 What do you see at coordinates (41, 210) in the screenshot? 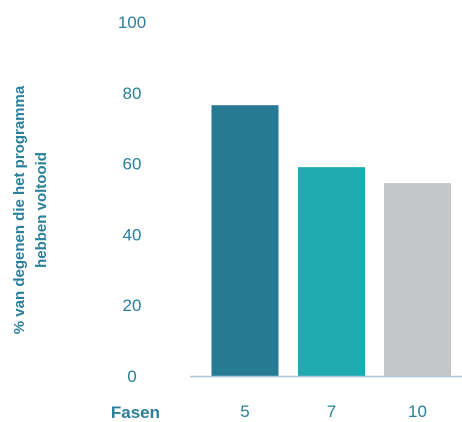
I see `y-axis-title-line-2: hebben voltooid` at bounding box center [41, 210].